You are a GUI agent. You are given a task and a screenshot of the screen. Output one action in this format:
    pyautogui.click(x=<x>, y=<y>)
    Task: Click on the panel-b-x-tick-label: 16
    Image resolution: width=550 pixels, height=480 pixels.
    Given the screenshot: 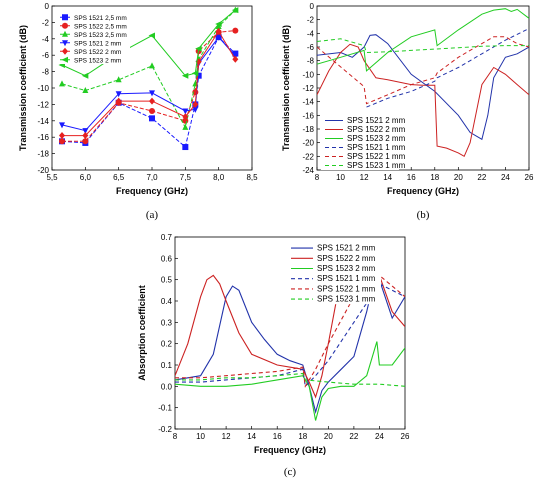 What is the action you would take?
    pyautogui.click(x=411, y=177)
    